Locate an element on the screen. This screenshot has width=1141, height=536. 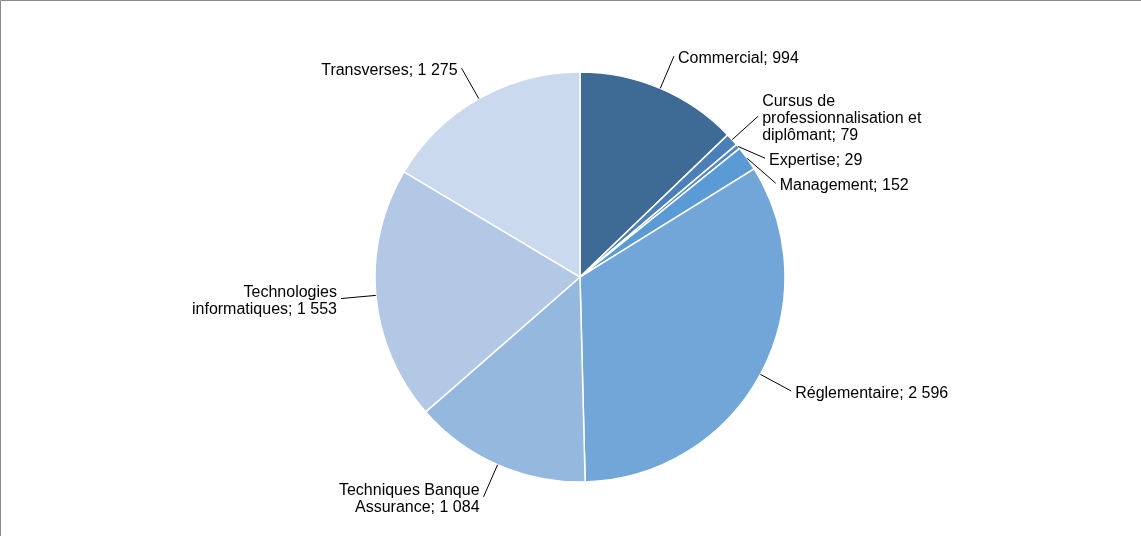
slice-label: Technologies informatiques; 1 553 is located at coordinates (264, 299).